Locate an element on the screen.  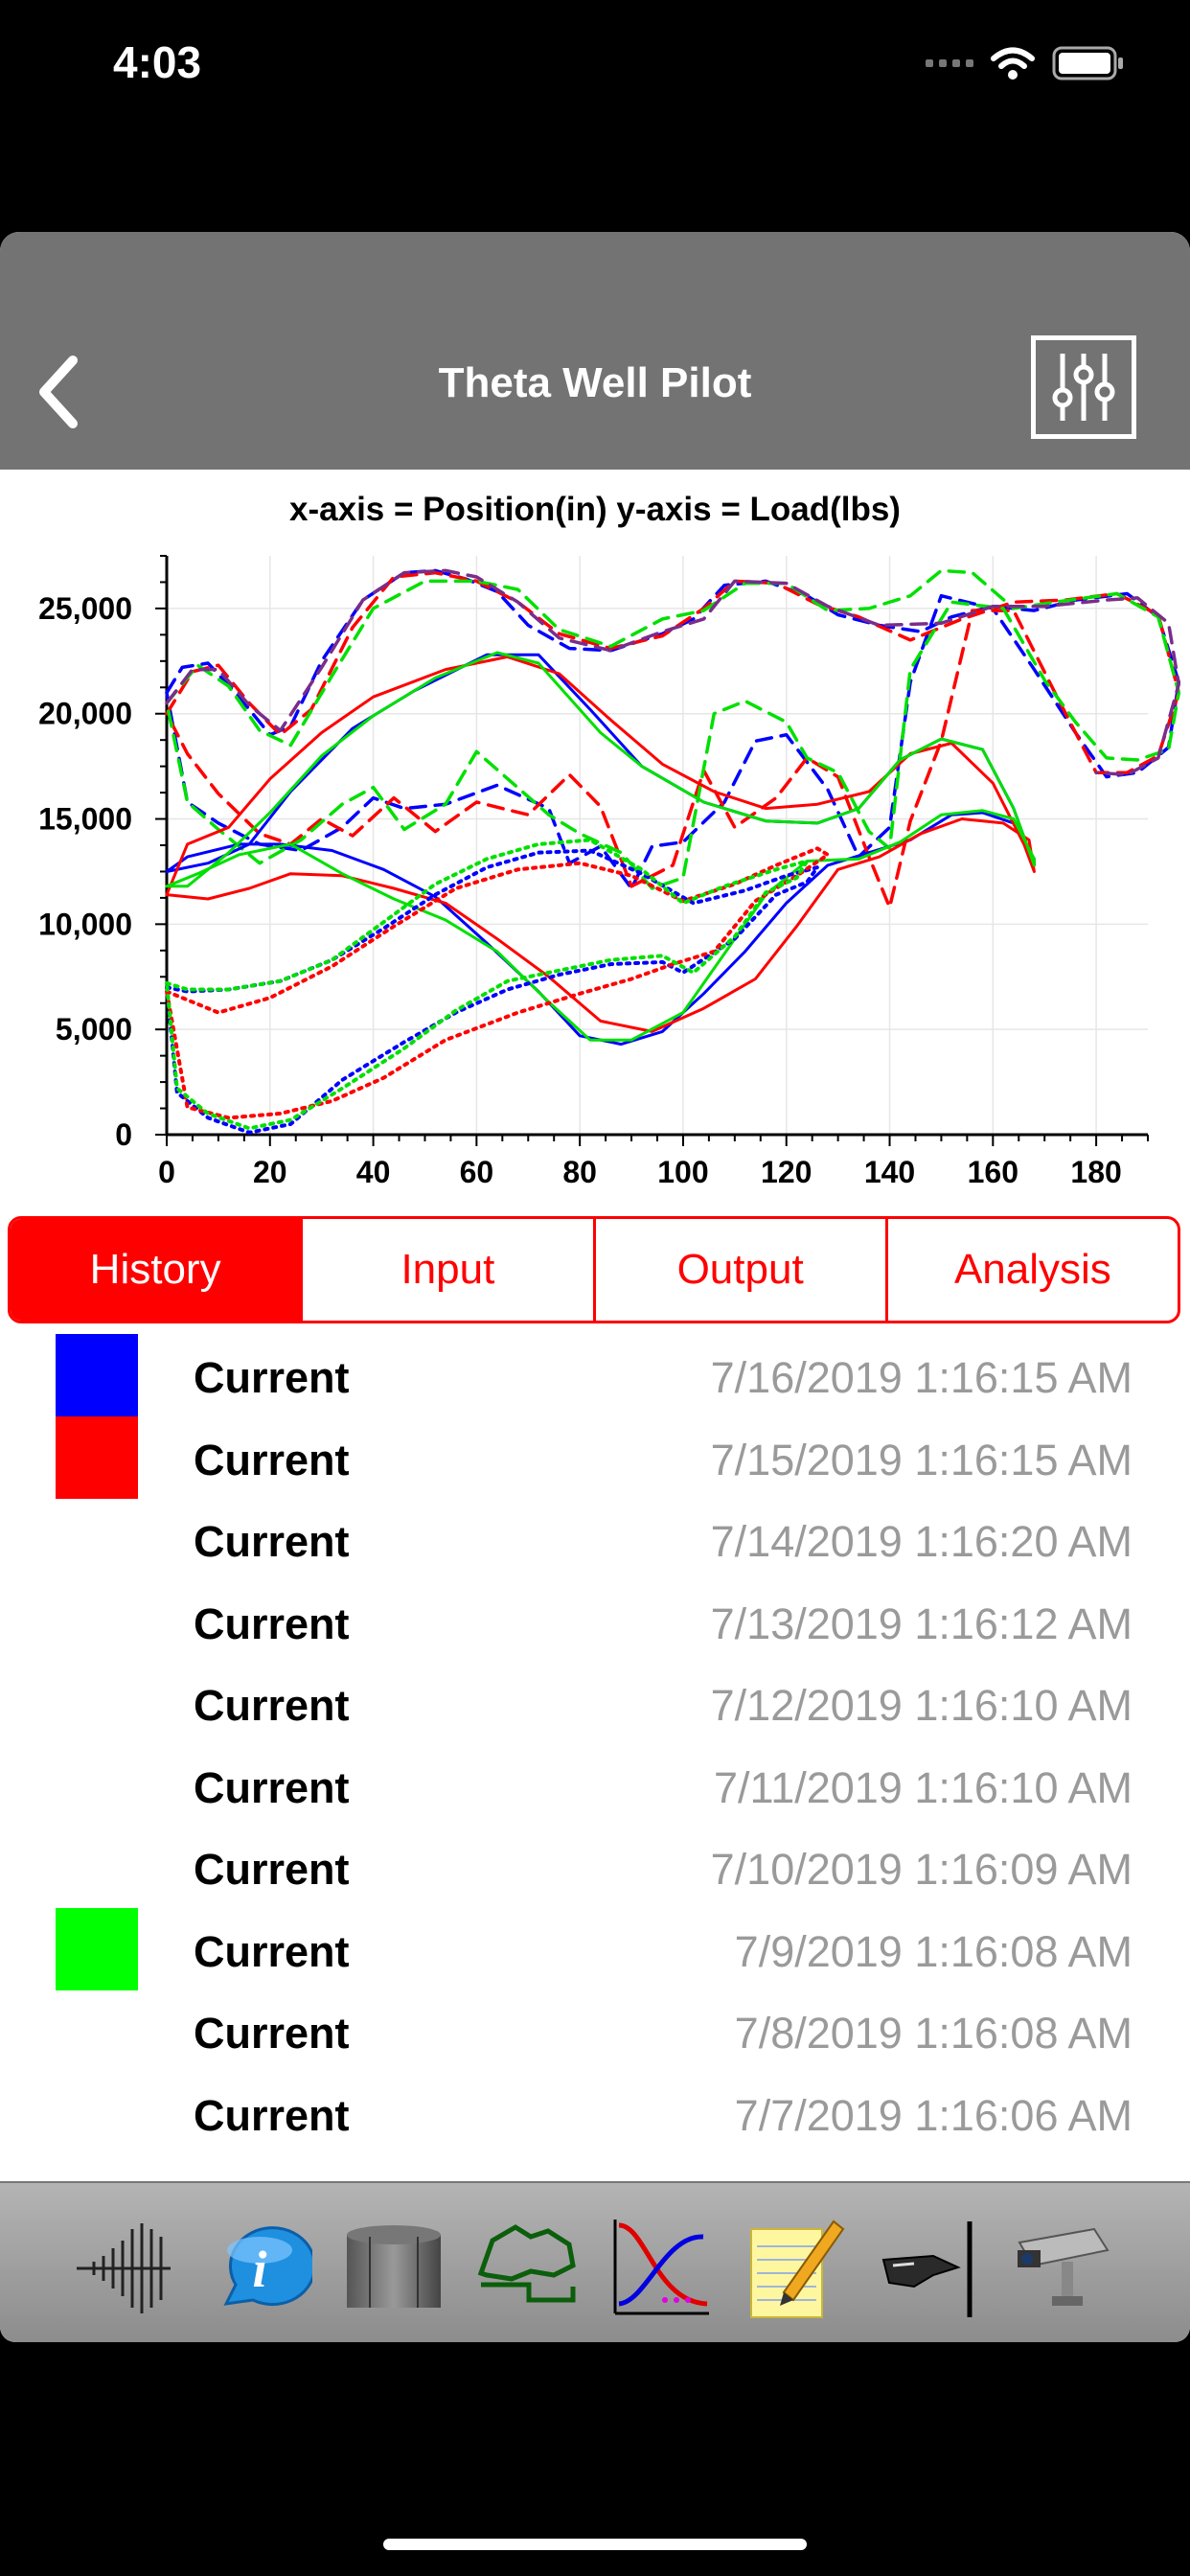
y-tick-label: 0 is located at coordinates (124, 1134).